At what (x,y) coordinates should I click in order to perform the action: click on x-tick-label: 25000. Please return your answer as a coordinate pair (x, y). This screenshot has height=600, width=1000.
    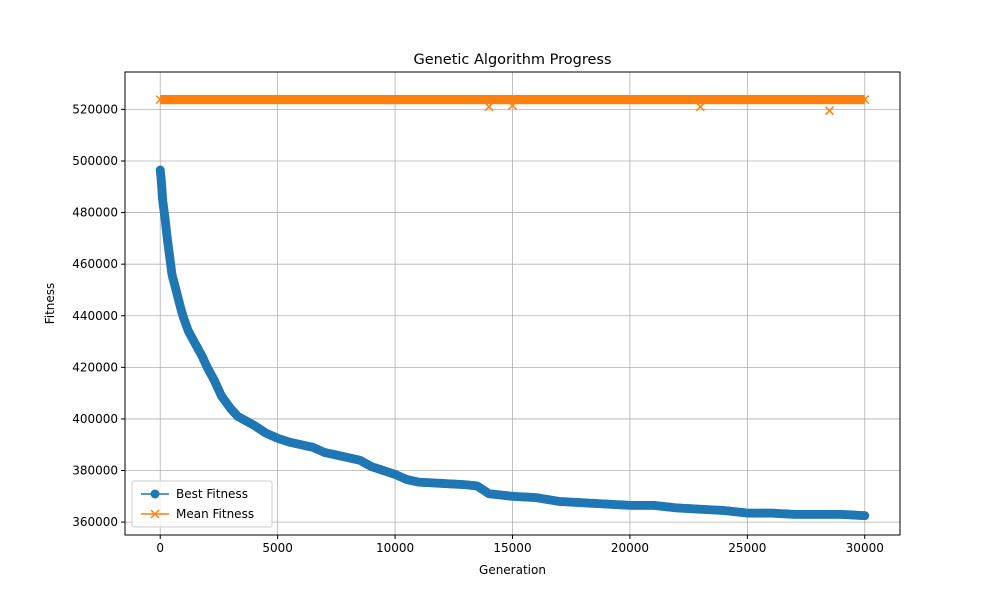
    Looking at the image, I should click on (747, 548).